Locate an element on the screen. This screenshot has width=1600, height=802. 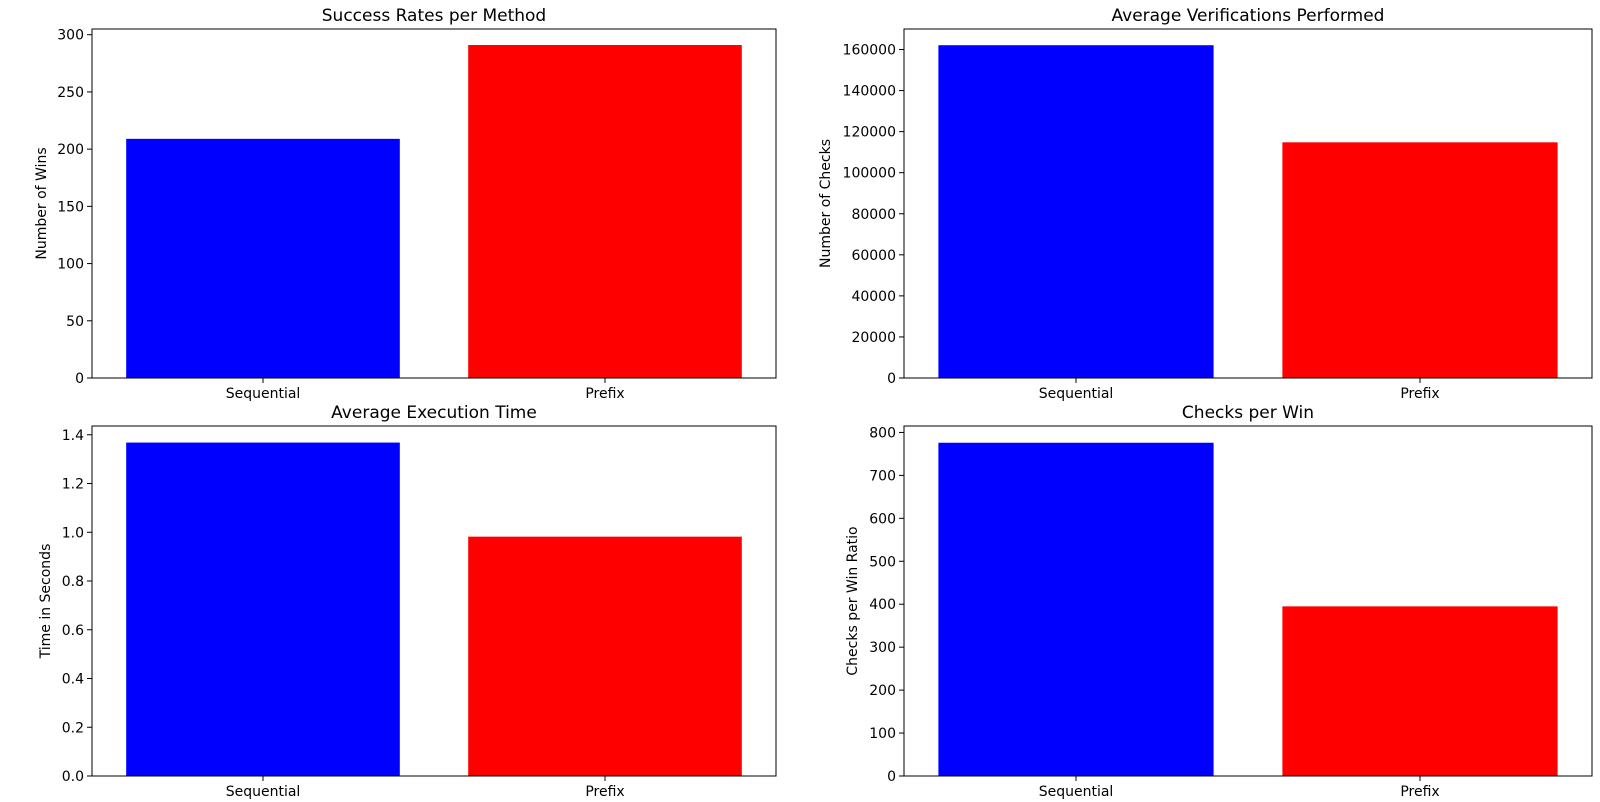
chart-title: Average Execution Time is located at coordinates (434, 413).